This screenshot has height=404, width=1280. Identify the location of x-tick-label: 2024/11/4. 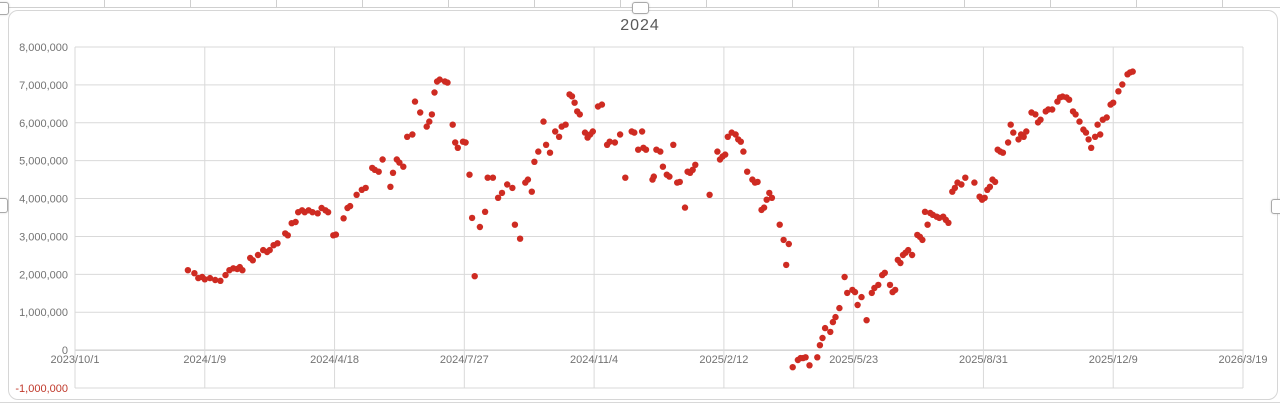
(594, 360).